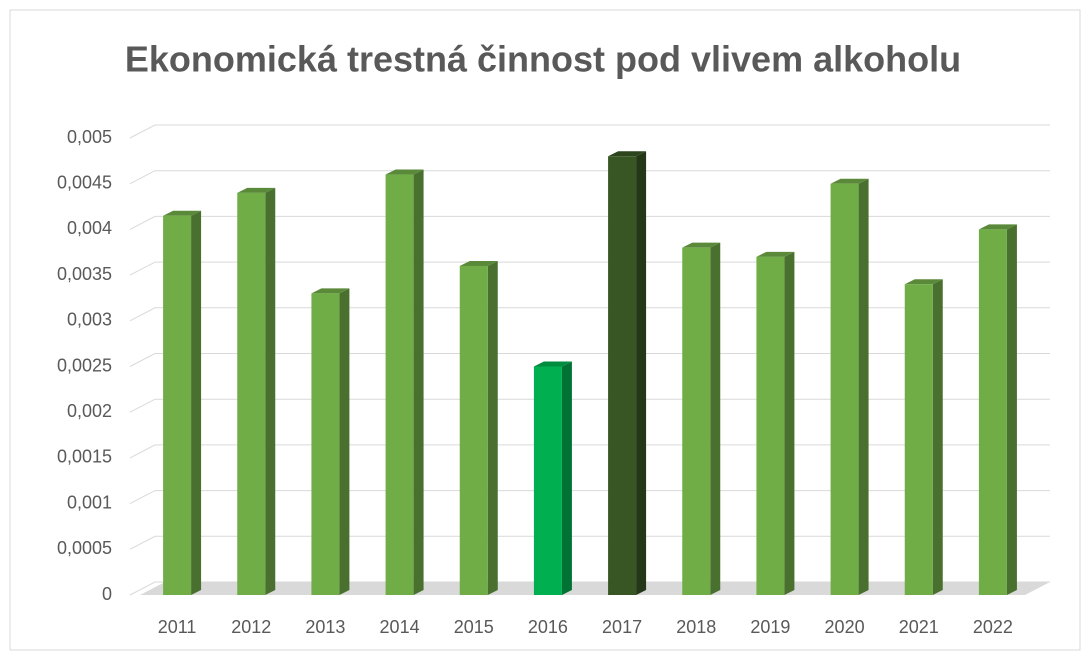 This screenshot has height=654, width=1086. I want to click on x-tick-label: 2022, so click(993, 627).